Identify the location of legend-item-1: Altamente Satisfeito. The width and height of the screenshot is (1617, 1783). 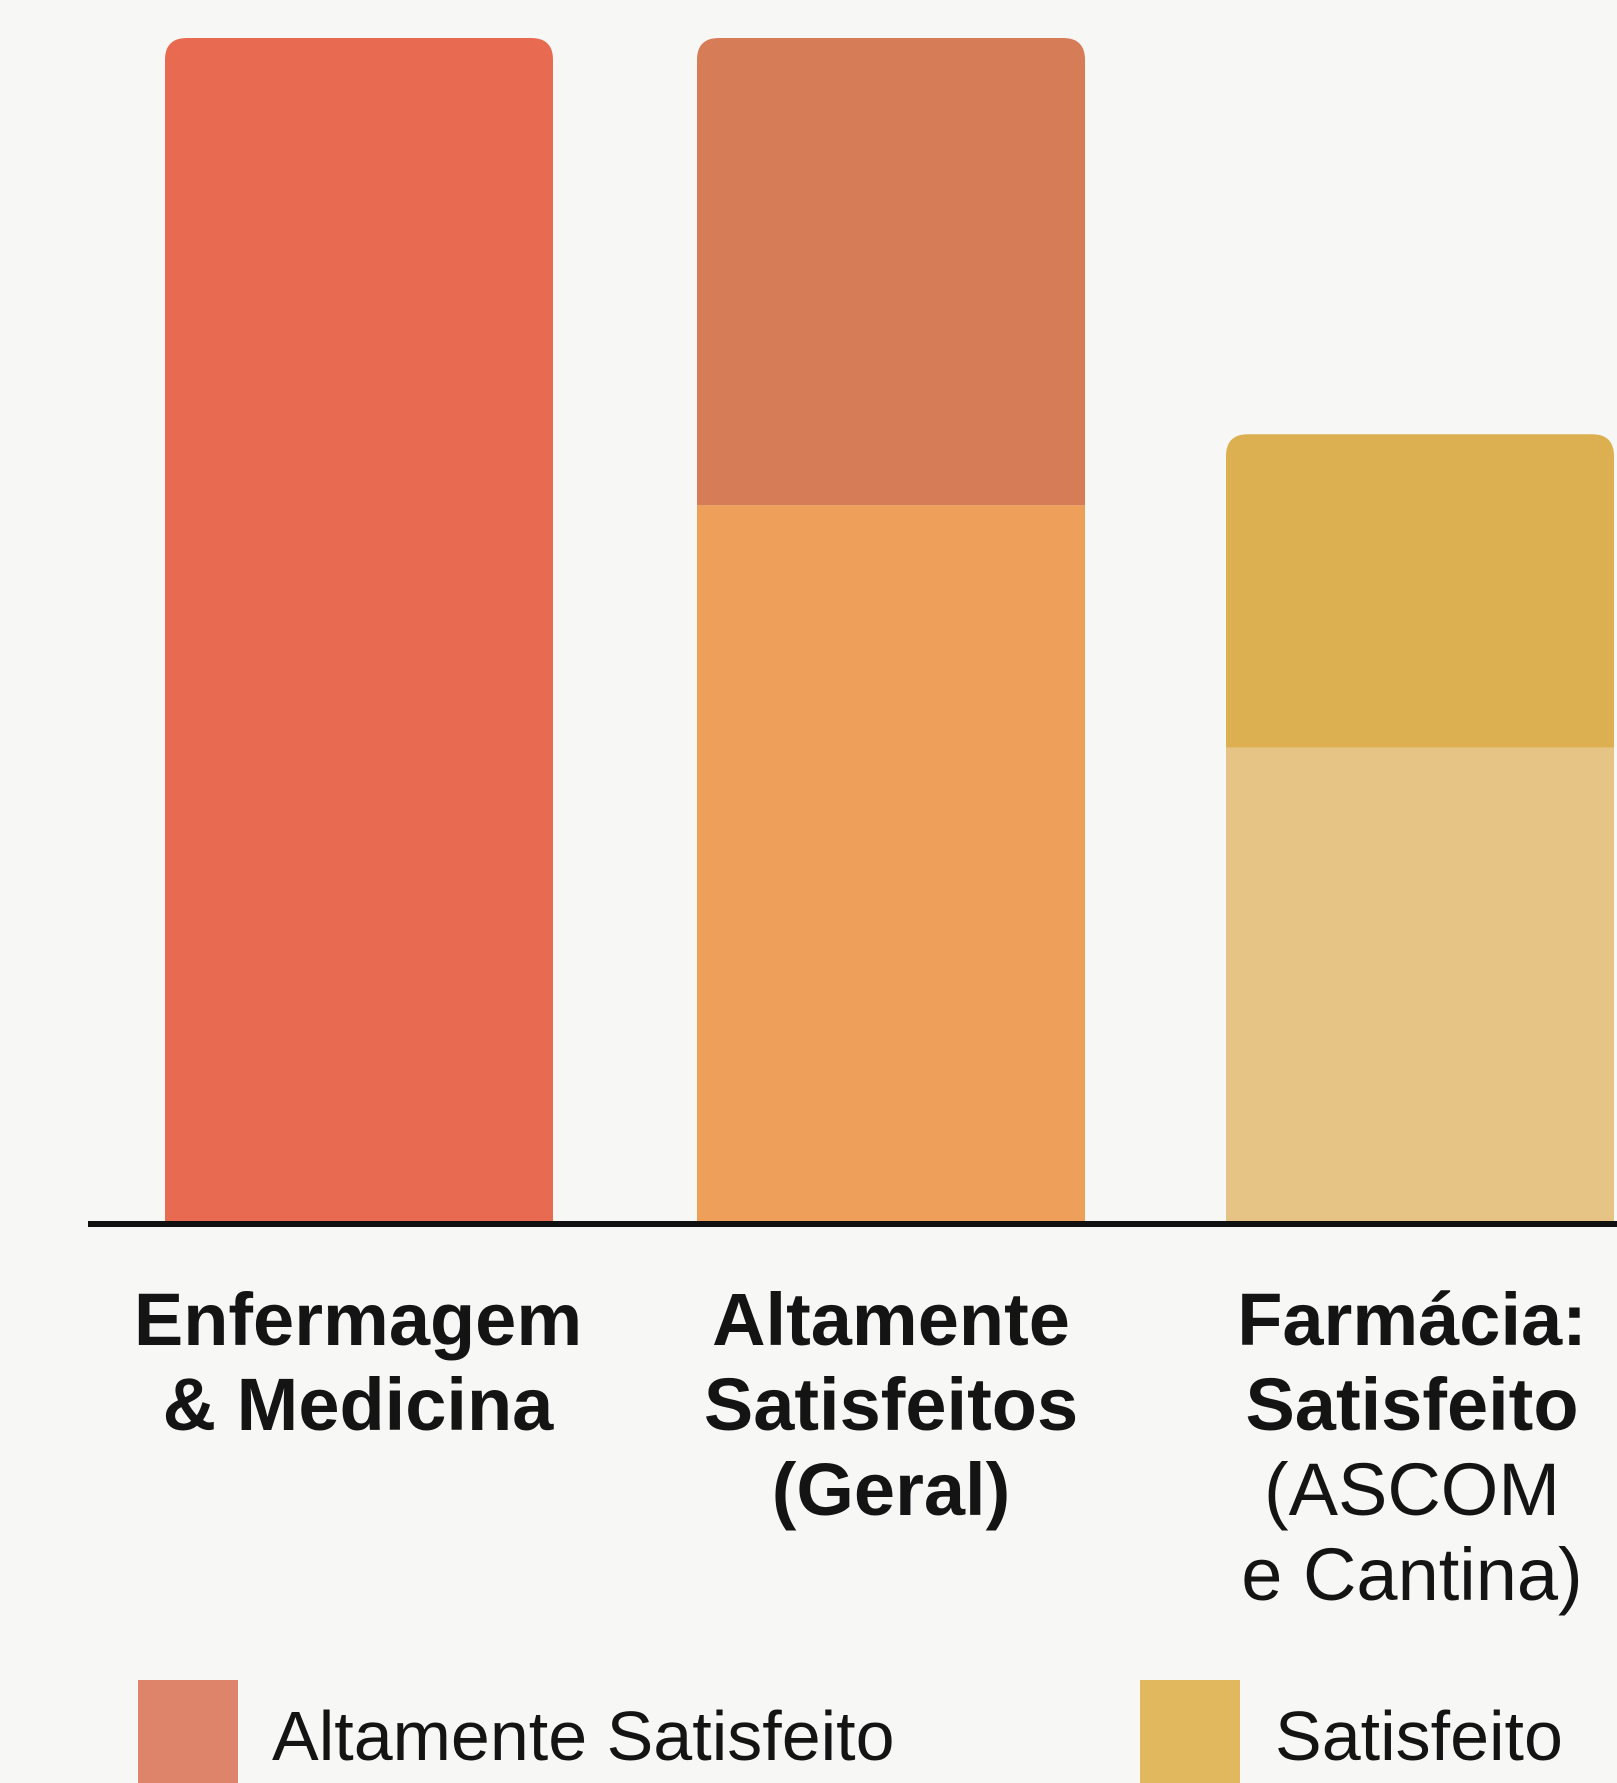
(516, 1731).